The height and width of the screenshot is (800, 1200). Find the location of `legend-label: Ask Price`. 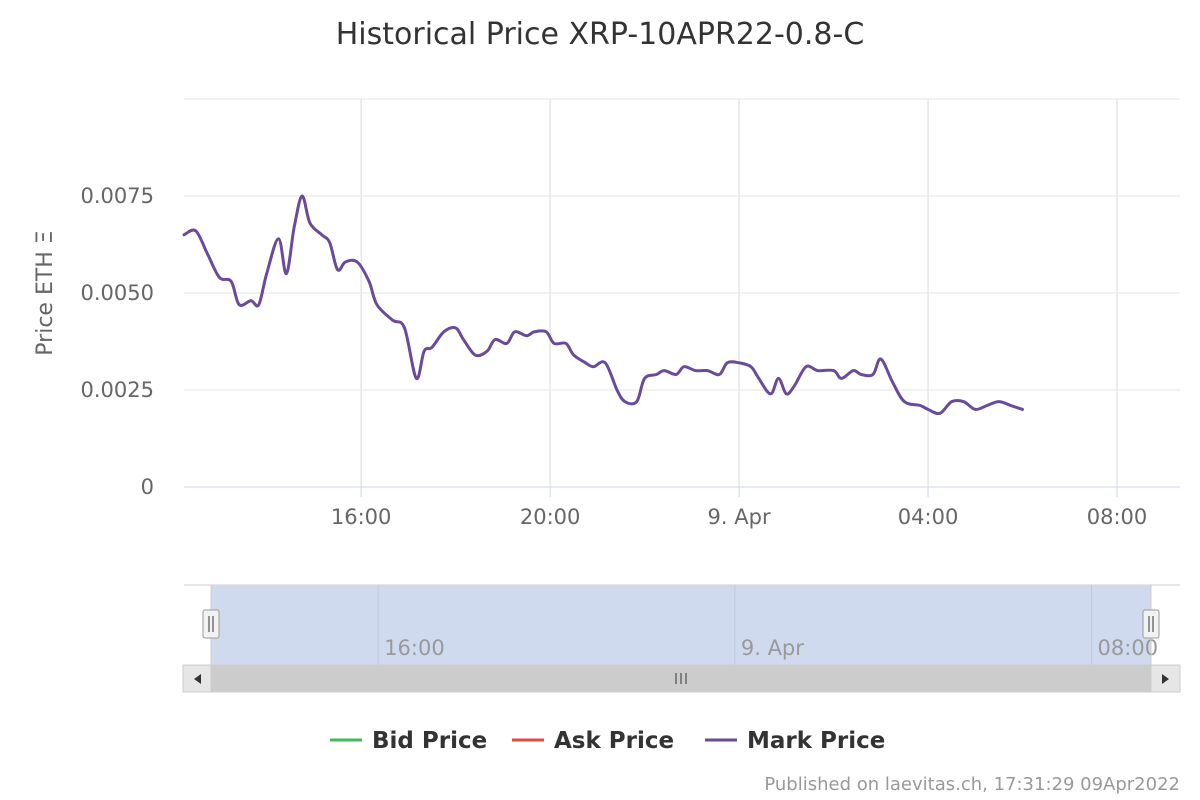

legend-label: Ask Price is located at coordinates (614, 741).